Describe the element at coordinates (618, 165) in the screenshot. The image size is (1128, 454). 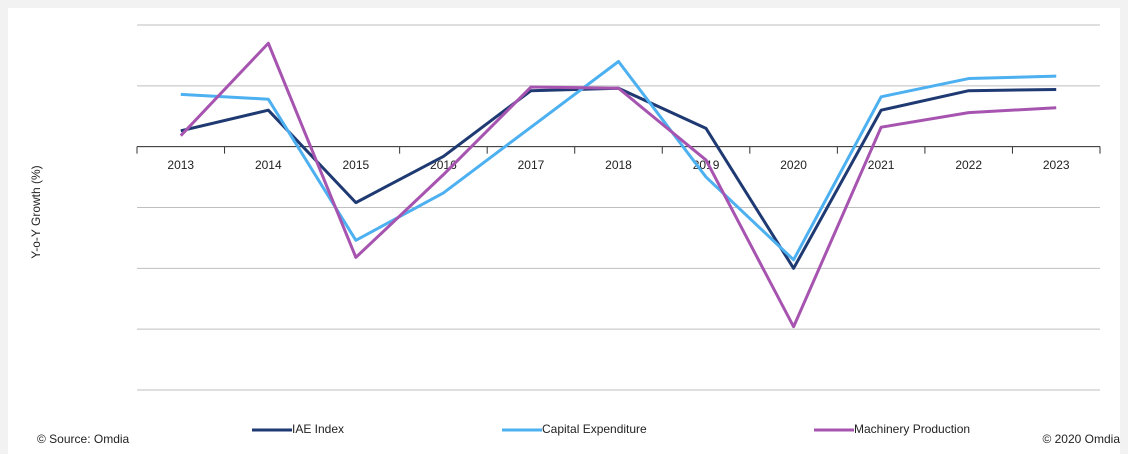
I see `x-tick-label: 2018` at that location.